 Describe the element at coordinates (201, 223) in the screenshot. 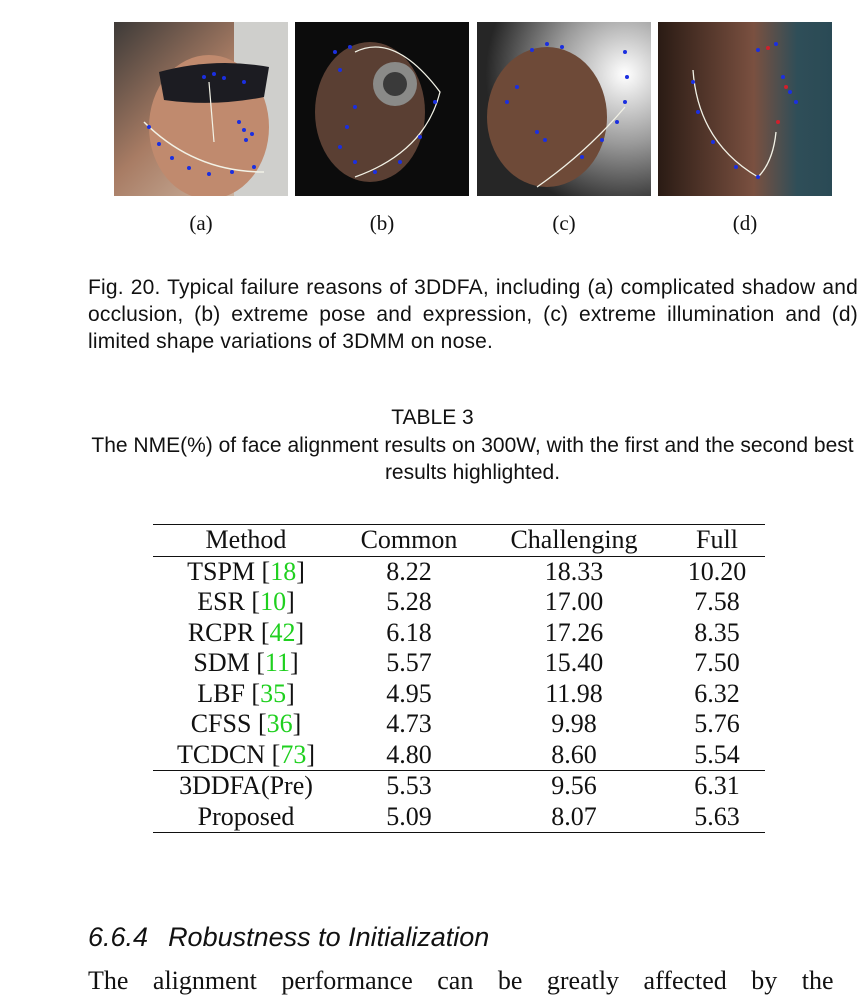

I see `subfigure-label-a: (a)` at that location.